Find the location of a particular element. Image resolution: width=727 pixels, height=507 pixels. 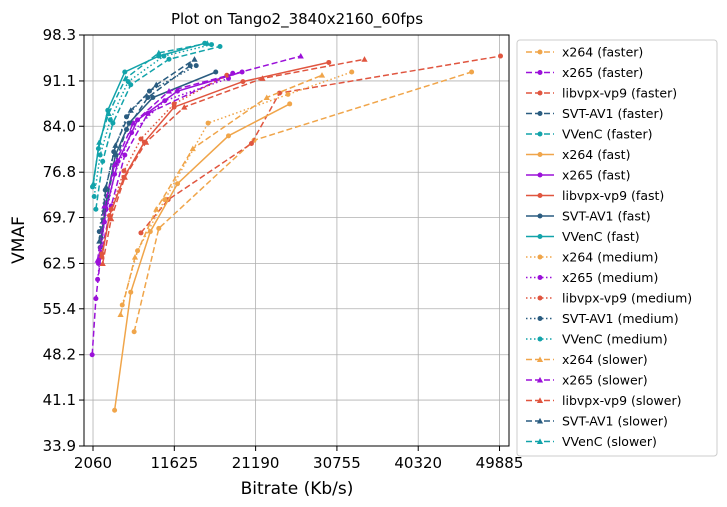

legend-entry: SVT-AV1 (faster) is located at coordinates (595, 113).